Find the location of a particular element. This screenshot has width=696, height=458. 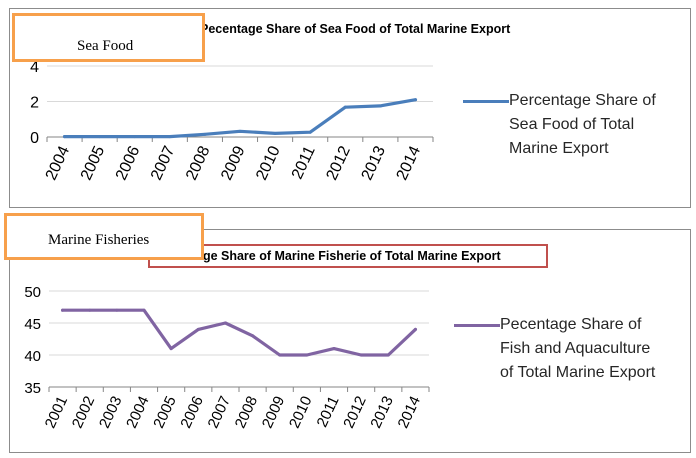

marine-fisheries-x-tick-label: 2002 is located at coordinates (84, 412).